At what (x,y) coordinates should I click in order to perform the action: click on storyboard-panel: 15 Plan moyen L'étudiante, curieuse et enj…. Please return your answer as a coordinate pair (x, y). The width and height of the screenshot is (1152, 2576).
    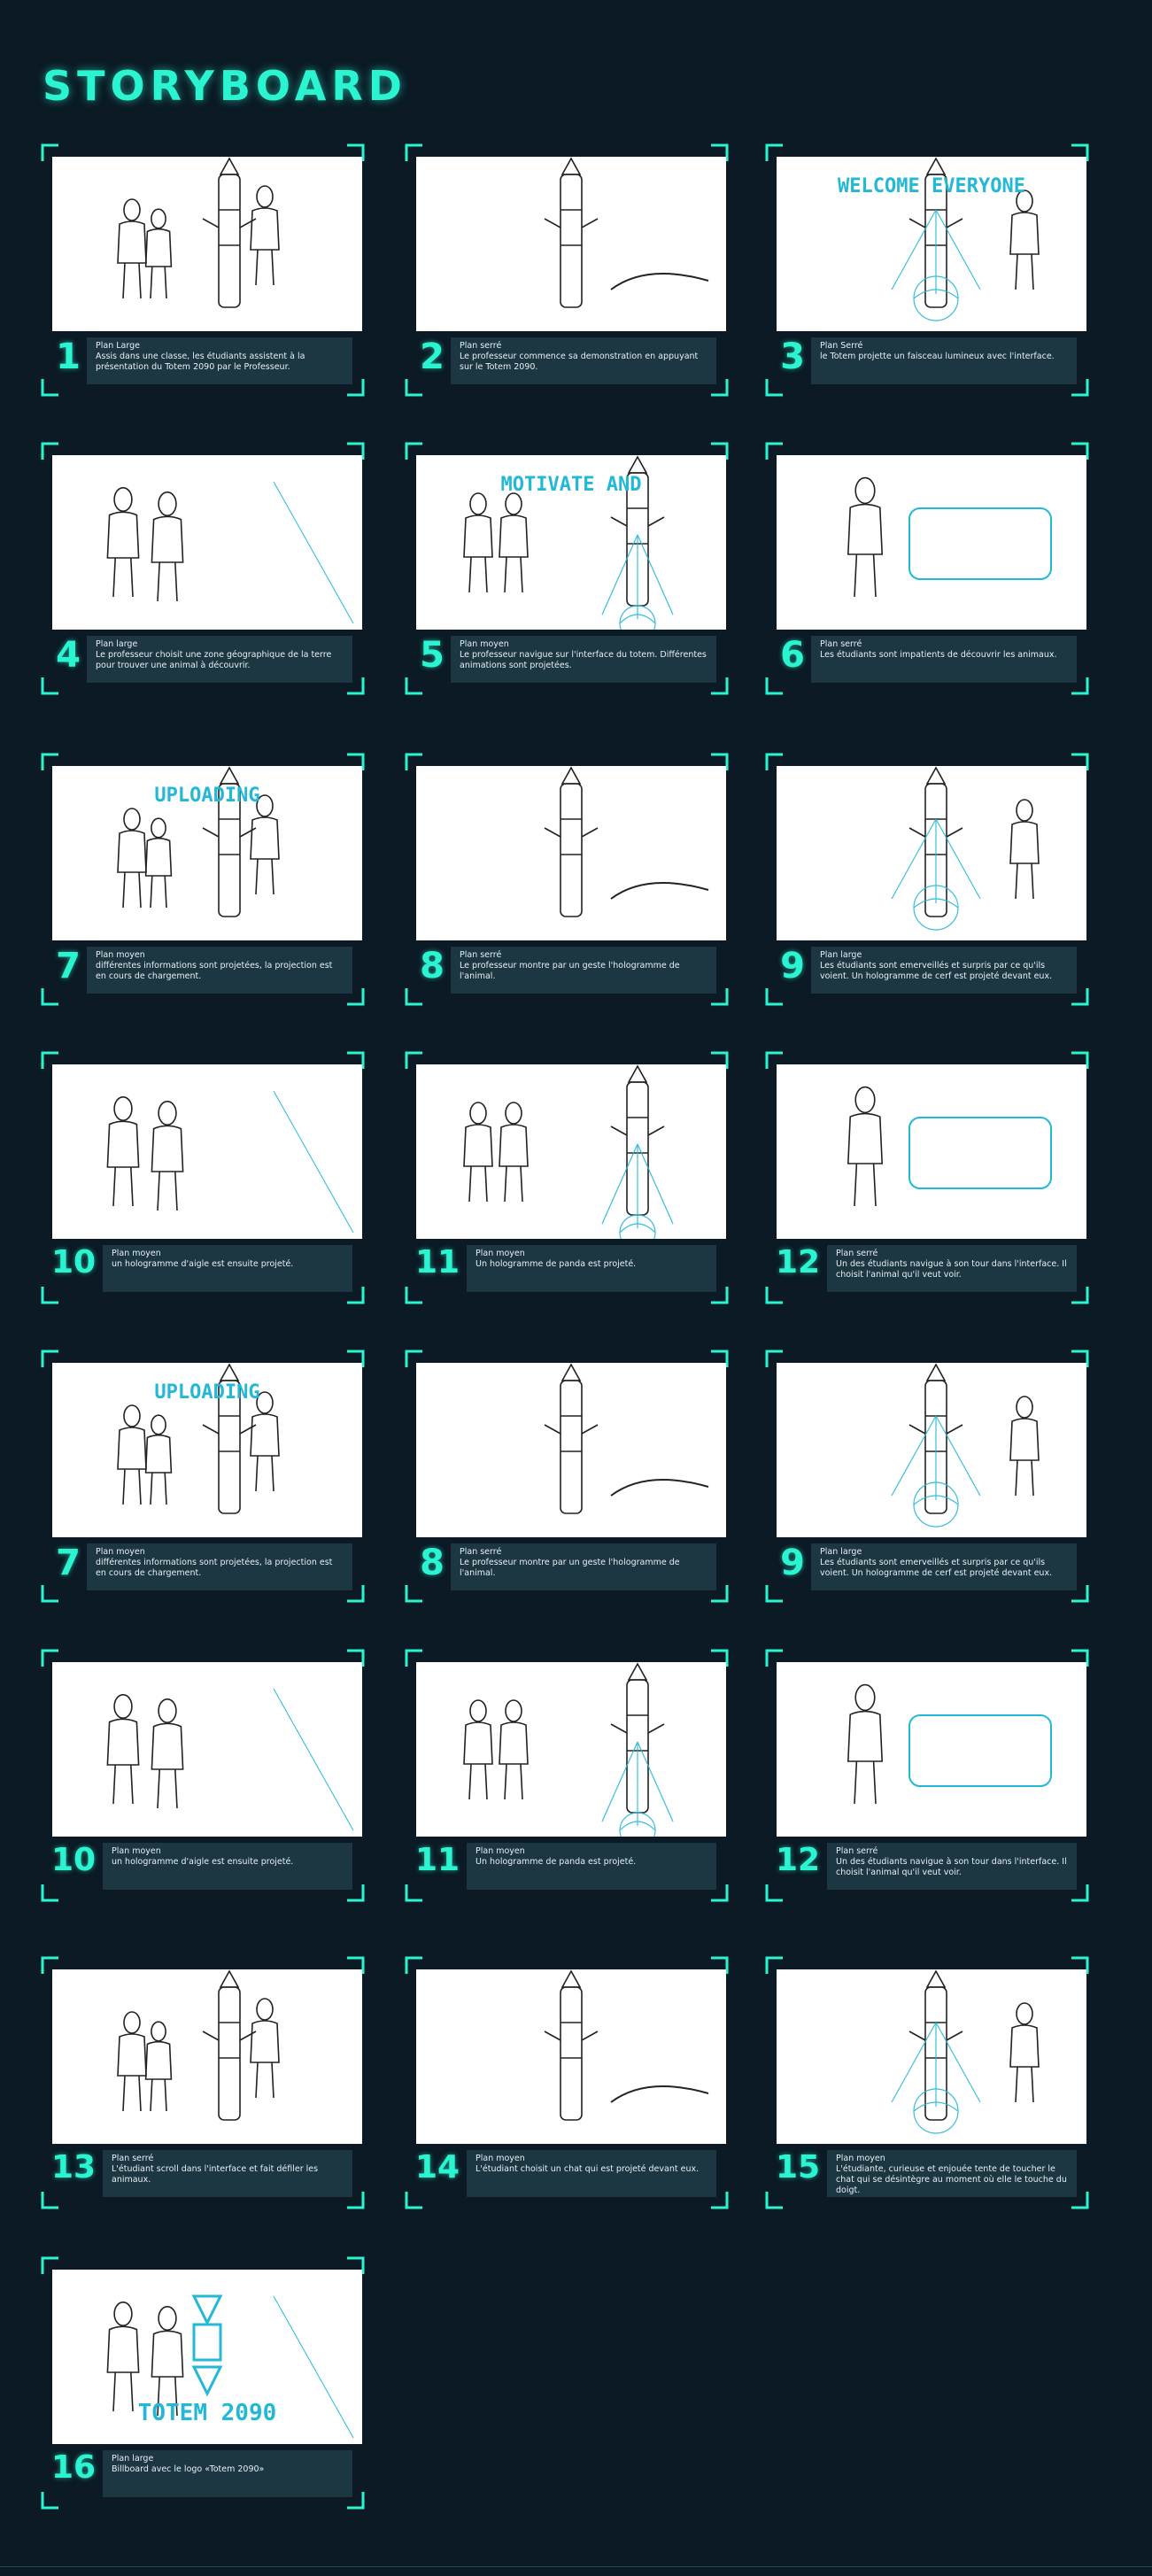
    Looking at the image, I should click on (927, 2082).